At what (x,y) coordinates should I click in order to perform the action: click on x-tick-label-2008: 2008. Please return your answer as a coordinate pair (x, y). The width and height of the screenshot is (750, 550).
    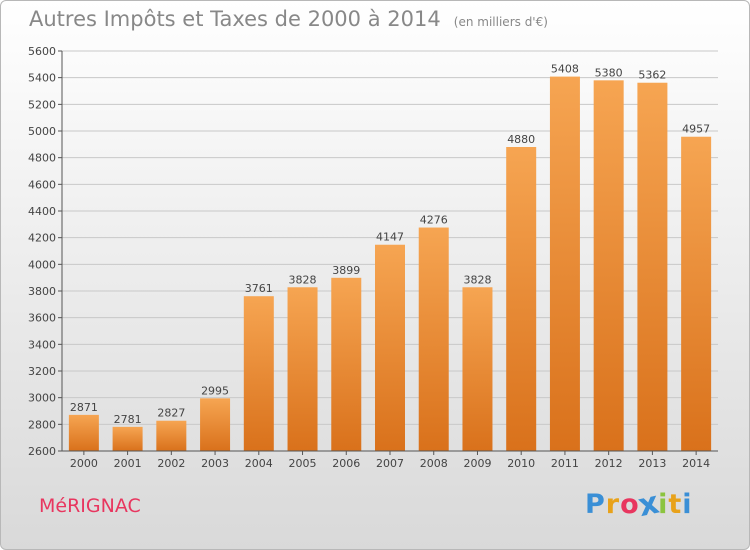
    Looking at the image, I should click on (434, 463).